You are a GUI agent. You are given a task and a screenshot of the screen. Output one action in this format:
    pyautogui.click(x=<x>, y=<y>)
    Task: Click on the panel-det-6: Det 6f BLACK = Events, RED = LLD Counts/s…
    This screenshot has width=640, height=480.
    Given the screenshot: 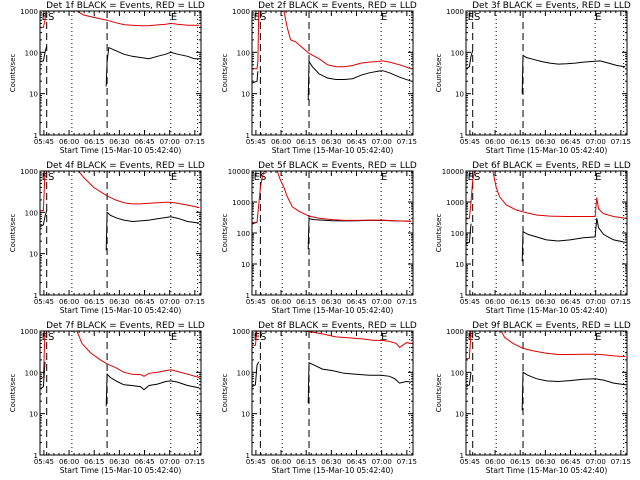 What is the action you would take?
    pyautogui.click(x=533, y=238)
    